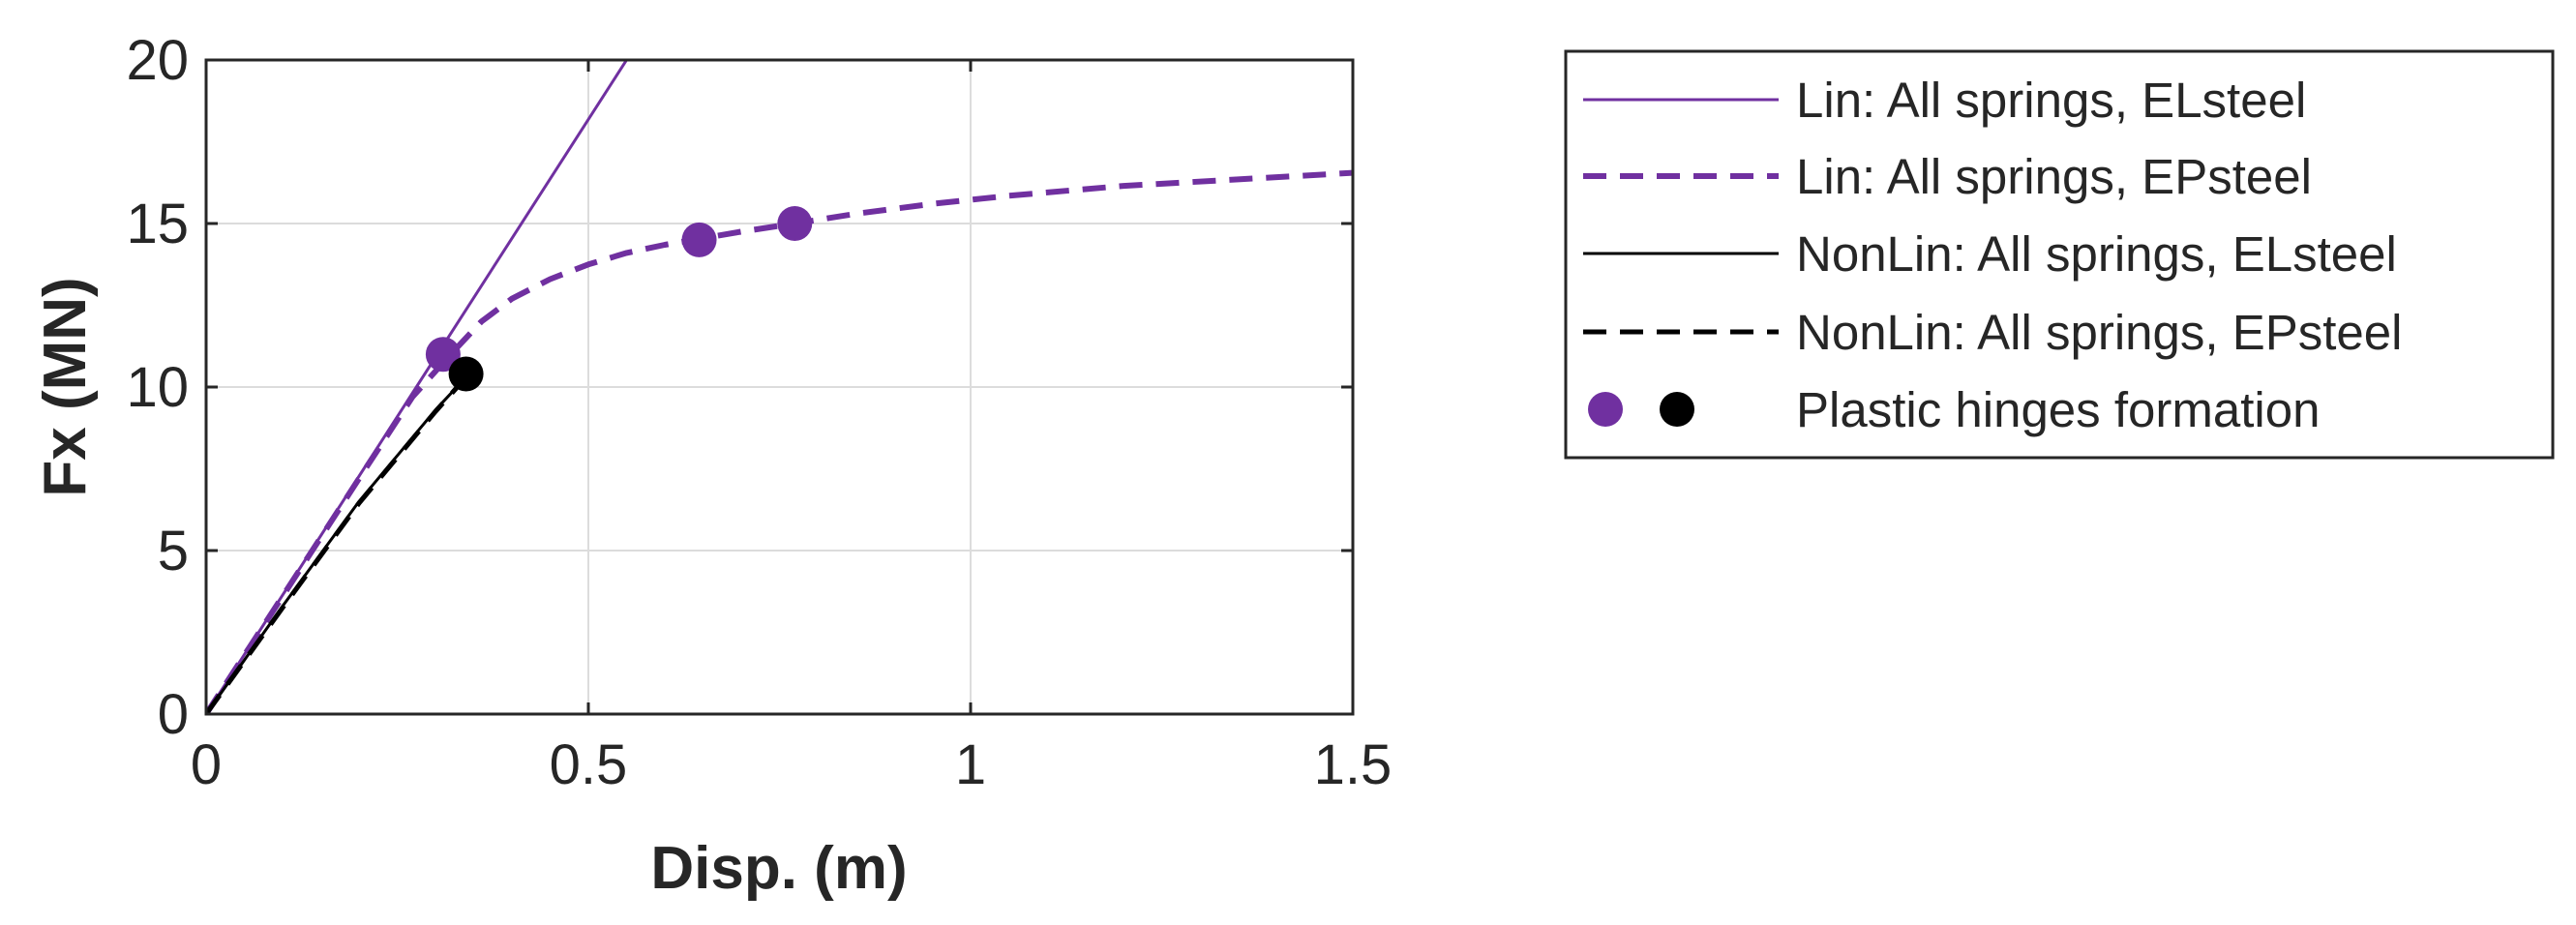  What do you see at coordinates (1677, 409) in the screenshot?
I see `legend-marker-black` at bounding box center [1677, 409].